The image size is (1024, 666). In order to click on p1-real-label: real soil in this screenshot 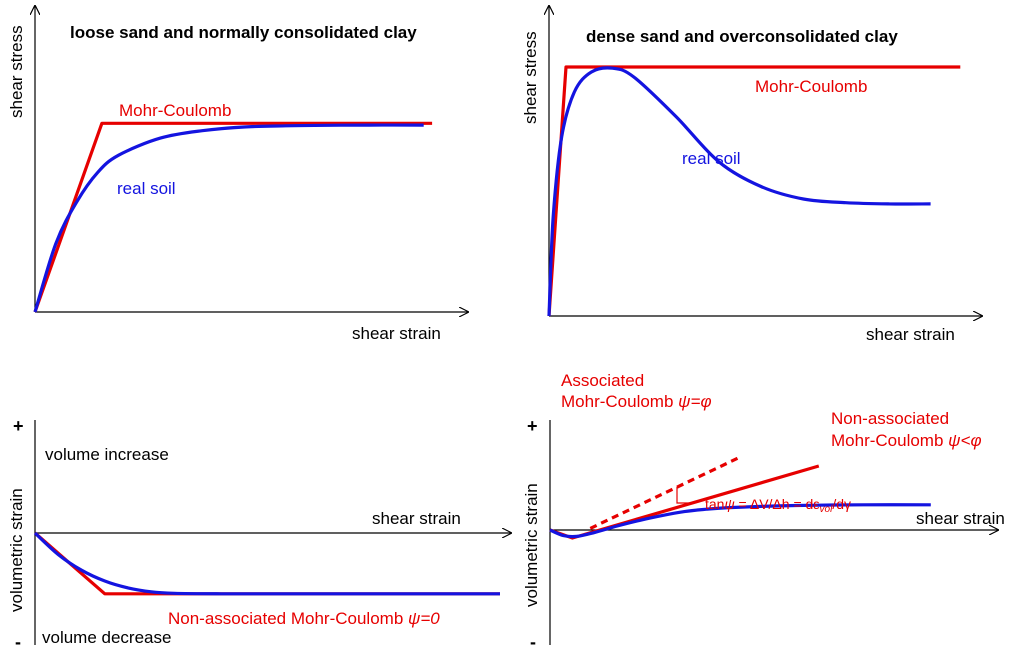, I will do `click(146, 188)`.